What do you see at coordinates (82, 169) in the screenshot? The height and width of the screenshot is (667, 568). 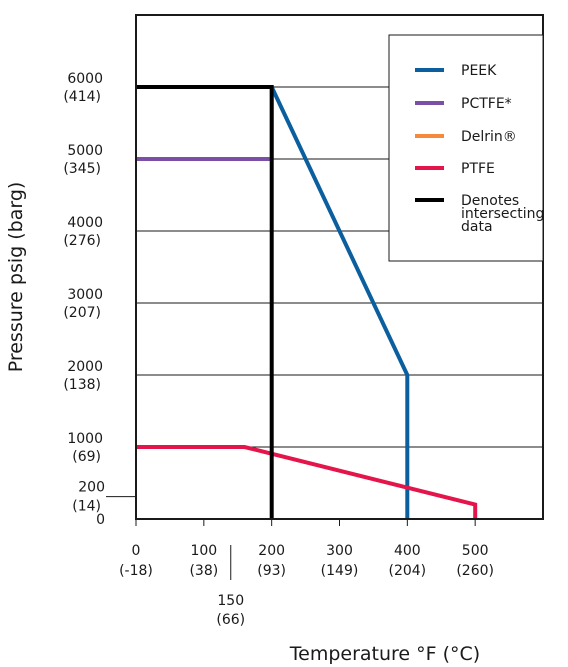 I see `y-tick-sublabel-5000: (345)` at bounding box center [82, 169].